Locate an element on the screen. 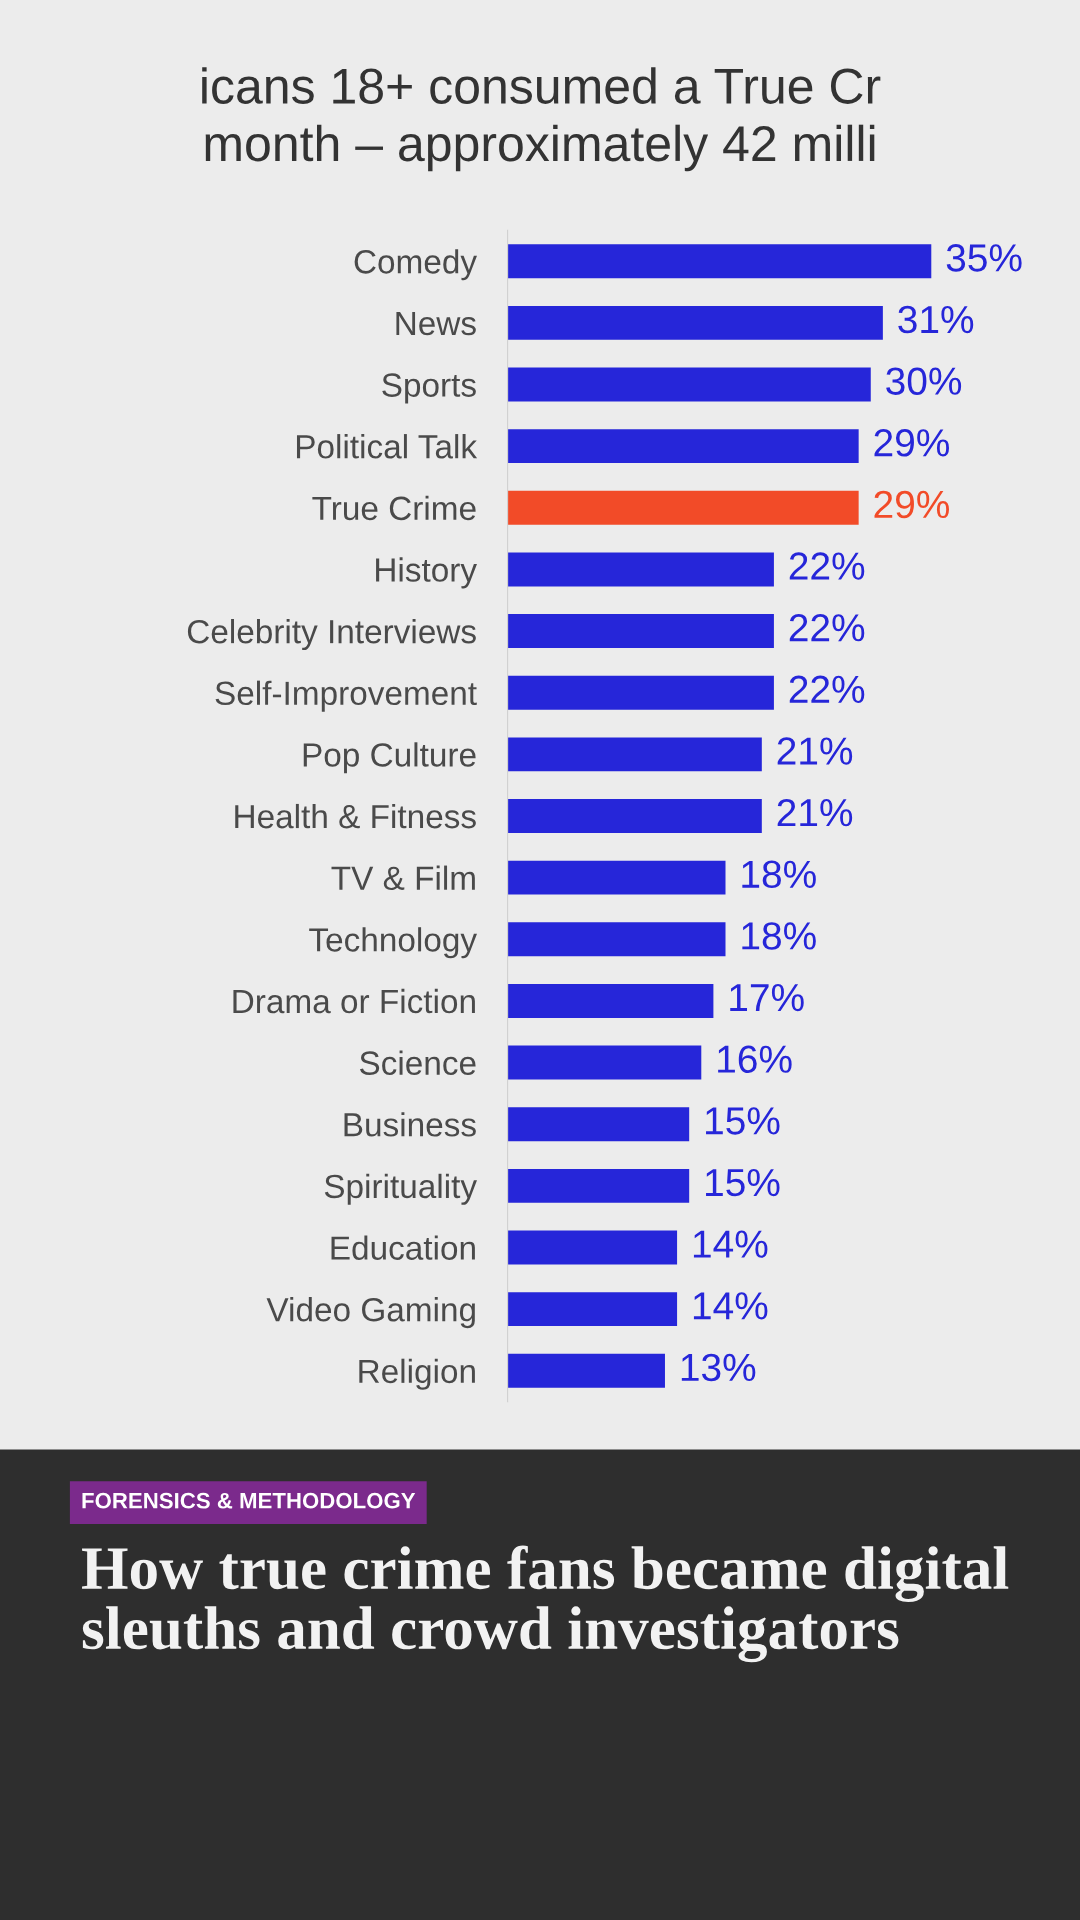 This screenshot has width=1080, height=1920. text: FORENSICS & METHODOLOGY is located at coordinates (249, 1500).